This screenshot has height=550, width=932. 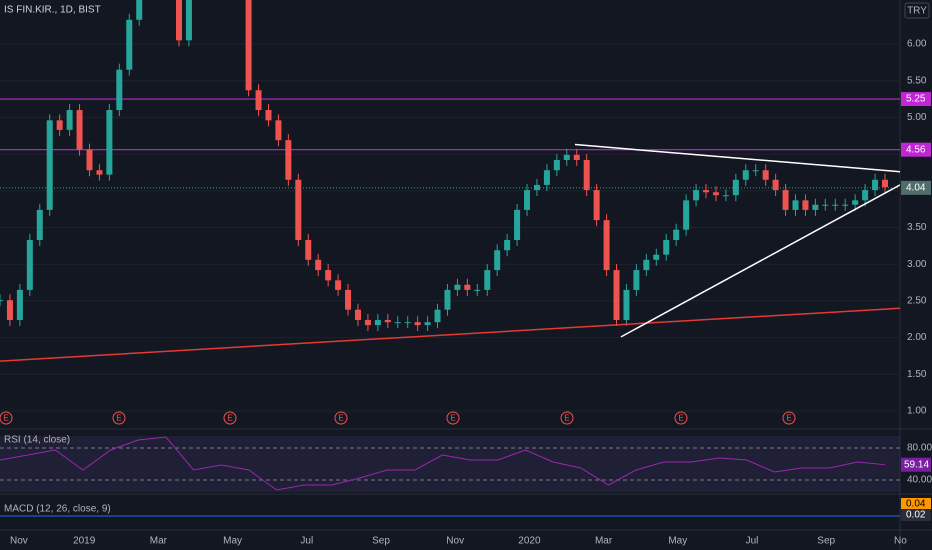 I want to click on rsi-level-label: 40.00, so click(x=919, y=480).